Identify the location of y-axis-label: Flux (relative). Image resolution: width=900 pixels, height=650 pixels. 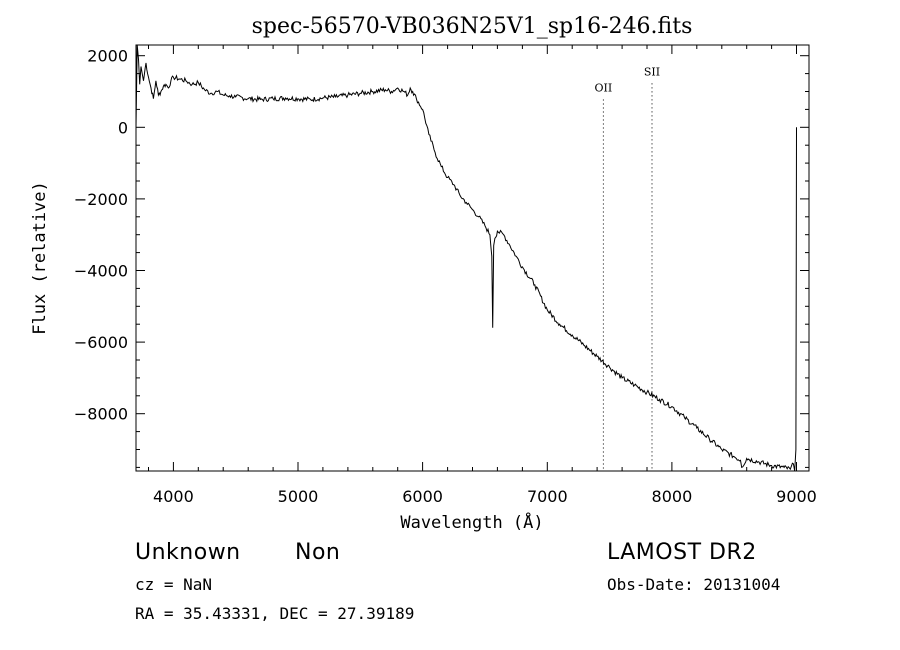
(40, 258).